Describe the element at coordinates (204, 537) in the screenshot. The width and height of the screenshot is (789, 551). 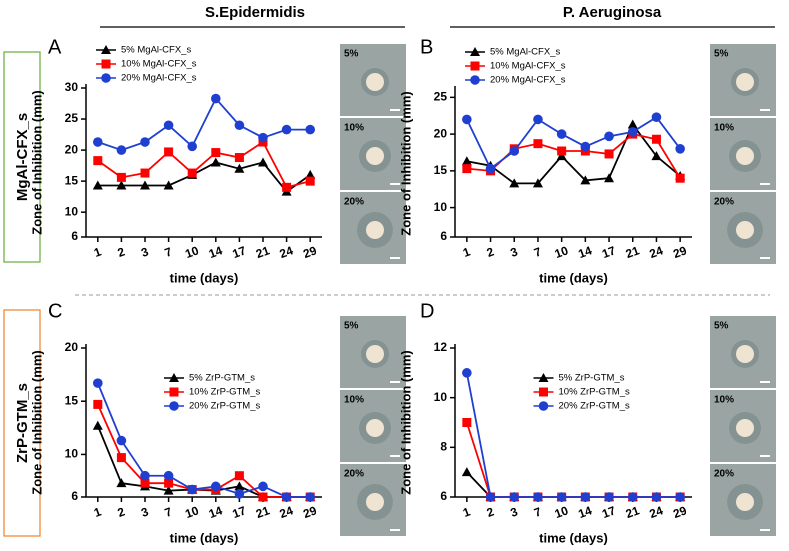
I see `x-axis-label: time (days)` at that location.